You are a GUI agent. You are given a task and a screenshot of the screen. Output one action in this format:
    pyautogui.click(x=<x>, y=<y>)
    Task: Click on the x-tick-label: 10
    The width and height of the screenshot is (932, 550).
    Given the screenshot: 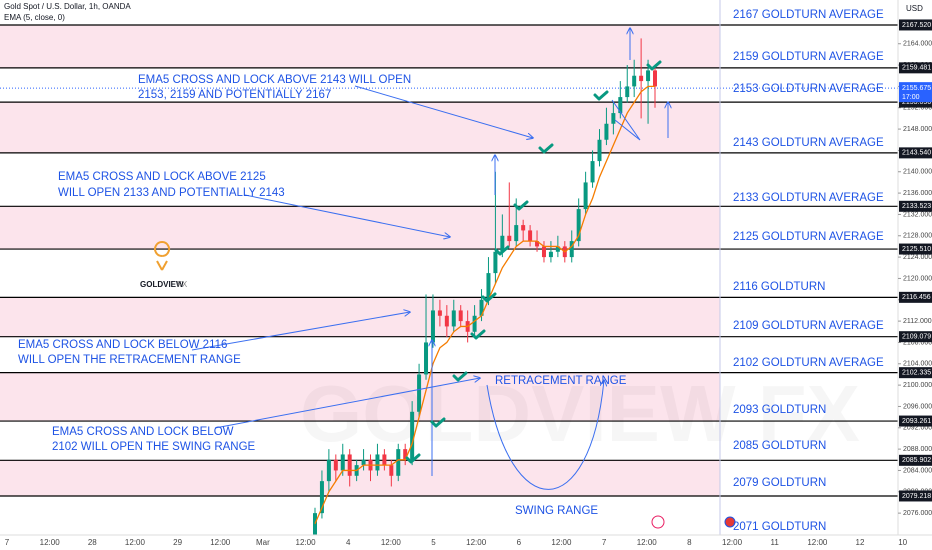 What is the action you would take?
    pyautogui.click(x=902, y=542)
    